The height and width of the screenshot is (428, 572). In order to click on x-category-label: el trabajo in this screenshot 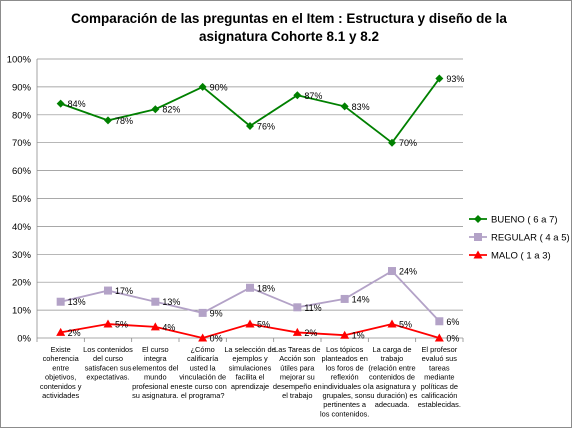, I will do `click(297, 395)`.